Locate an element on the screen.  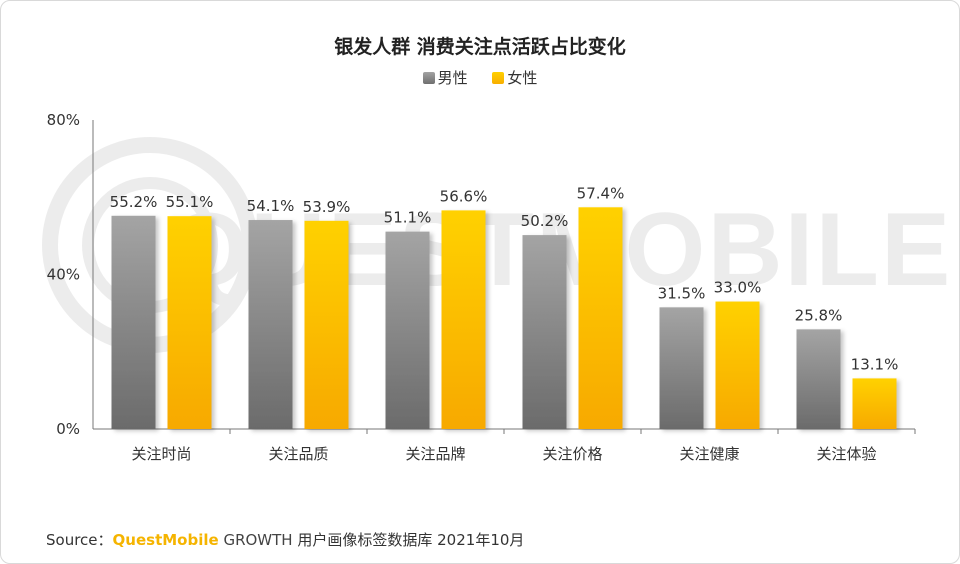
legend-swatch-female is located at coordinates (498, 78).